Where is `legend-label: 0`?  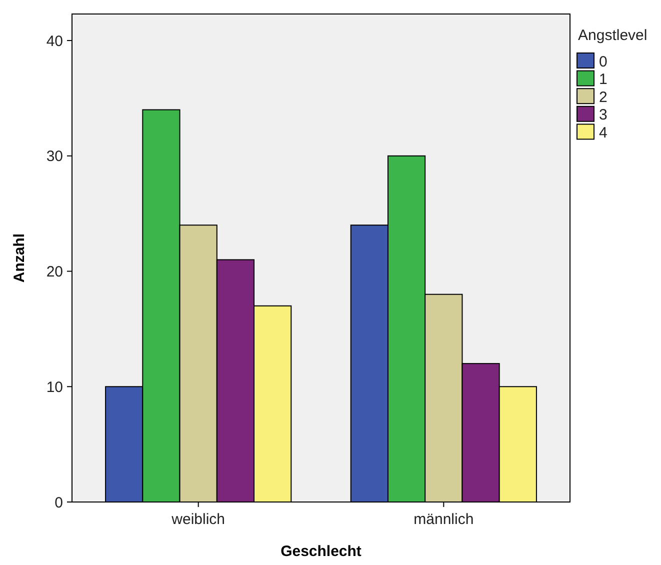
legend-label: 0 is located at coordinates (603, 61).